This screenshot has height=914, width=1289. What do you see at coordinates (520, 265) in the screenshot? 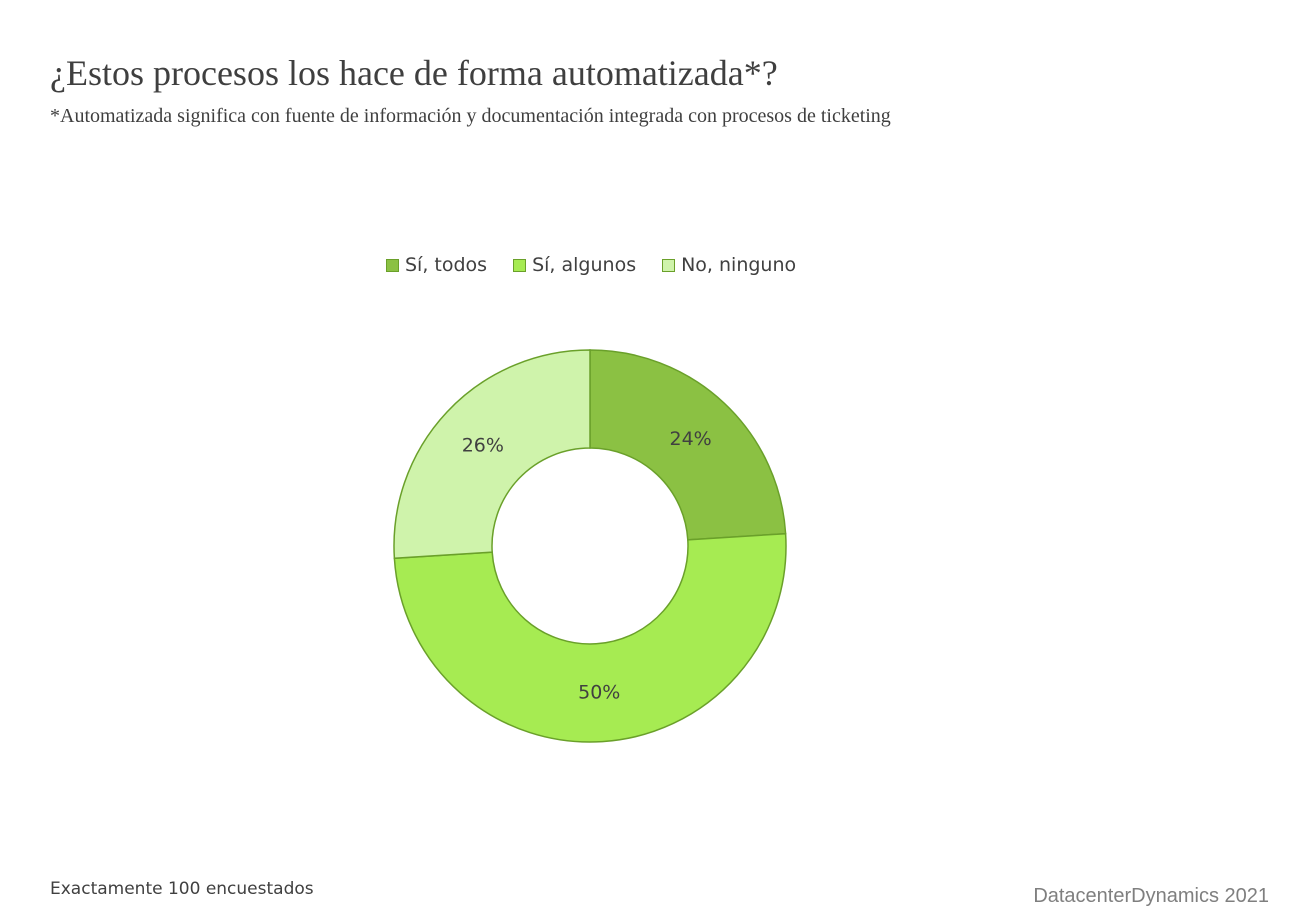
I see `legend-swatch-si-algunos` at bounding box center [520, 265].